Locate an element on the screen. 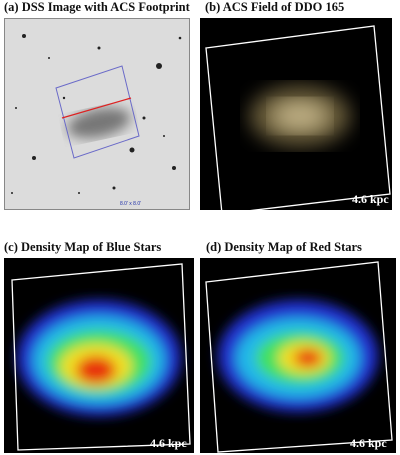 The image size is (400, 455). panel-title: (c) Density Map of Blue Stars is located at coordinates (83, 247).